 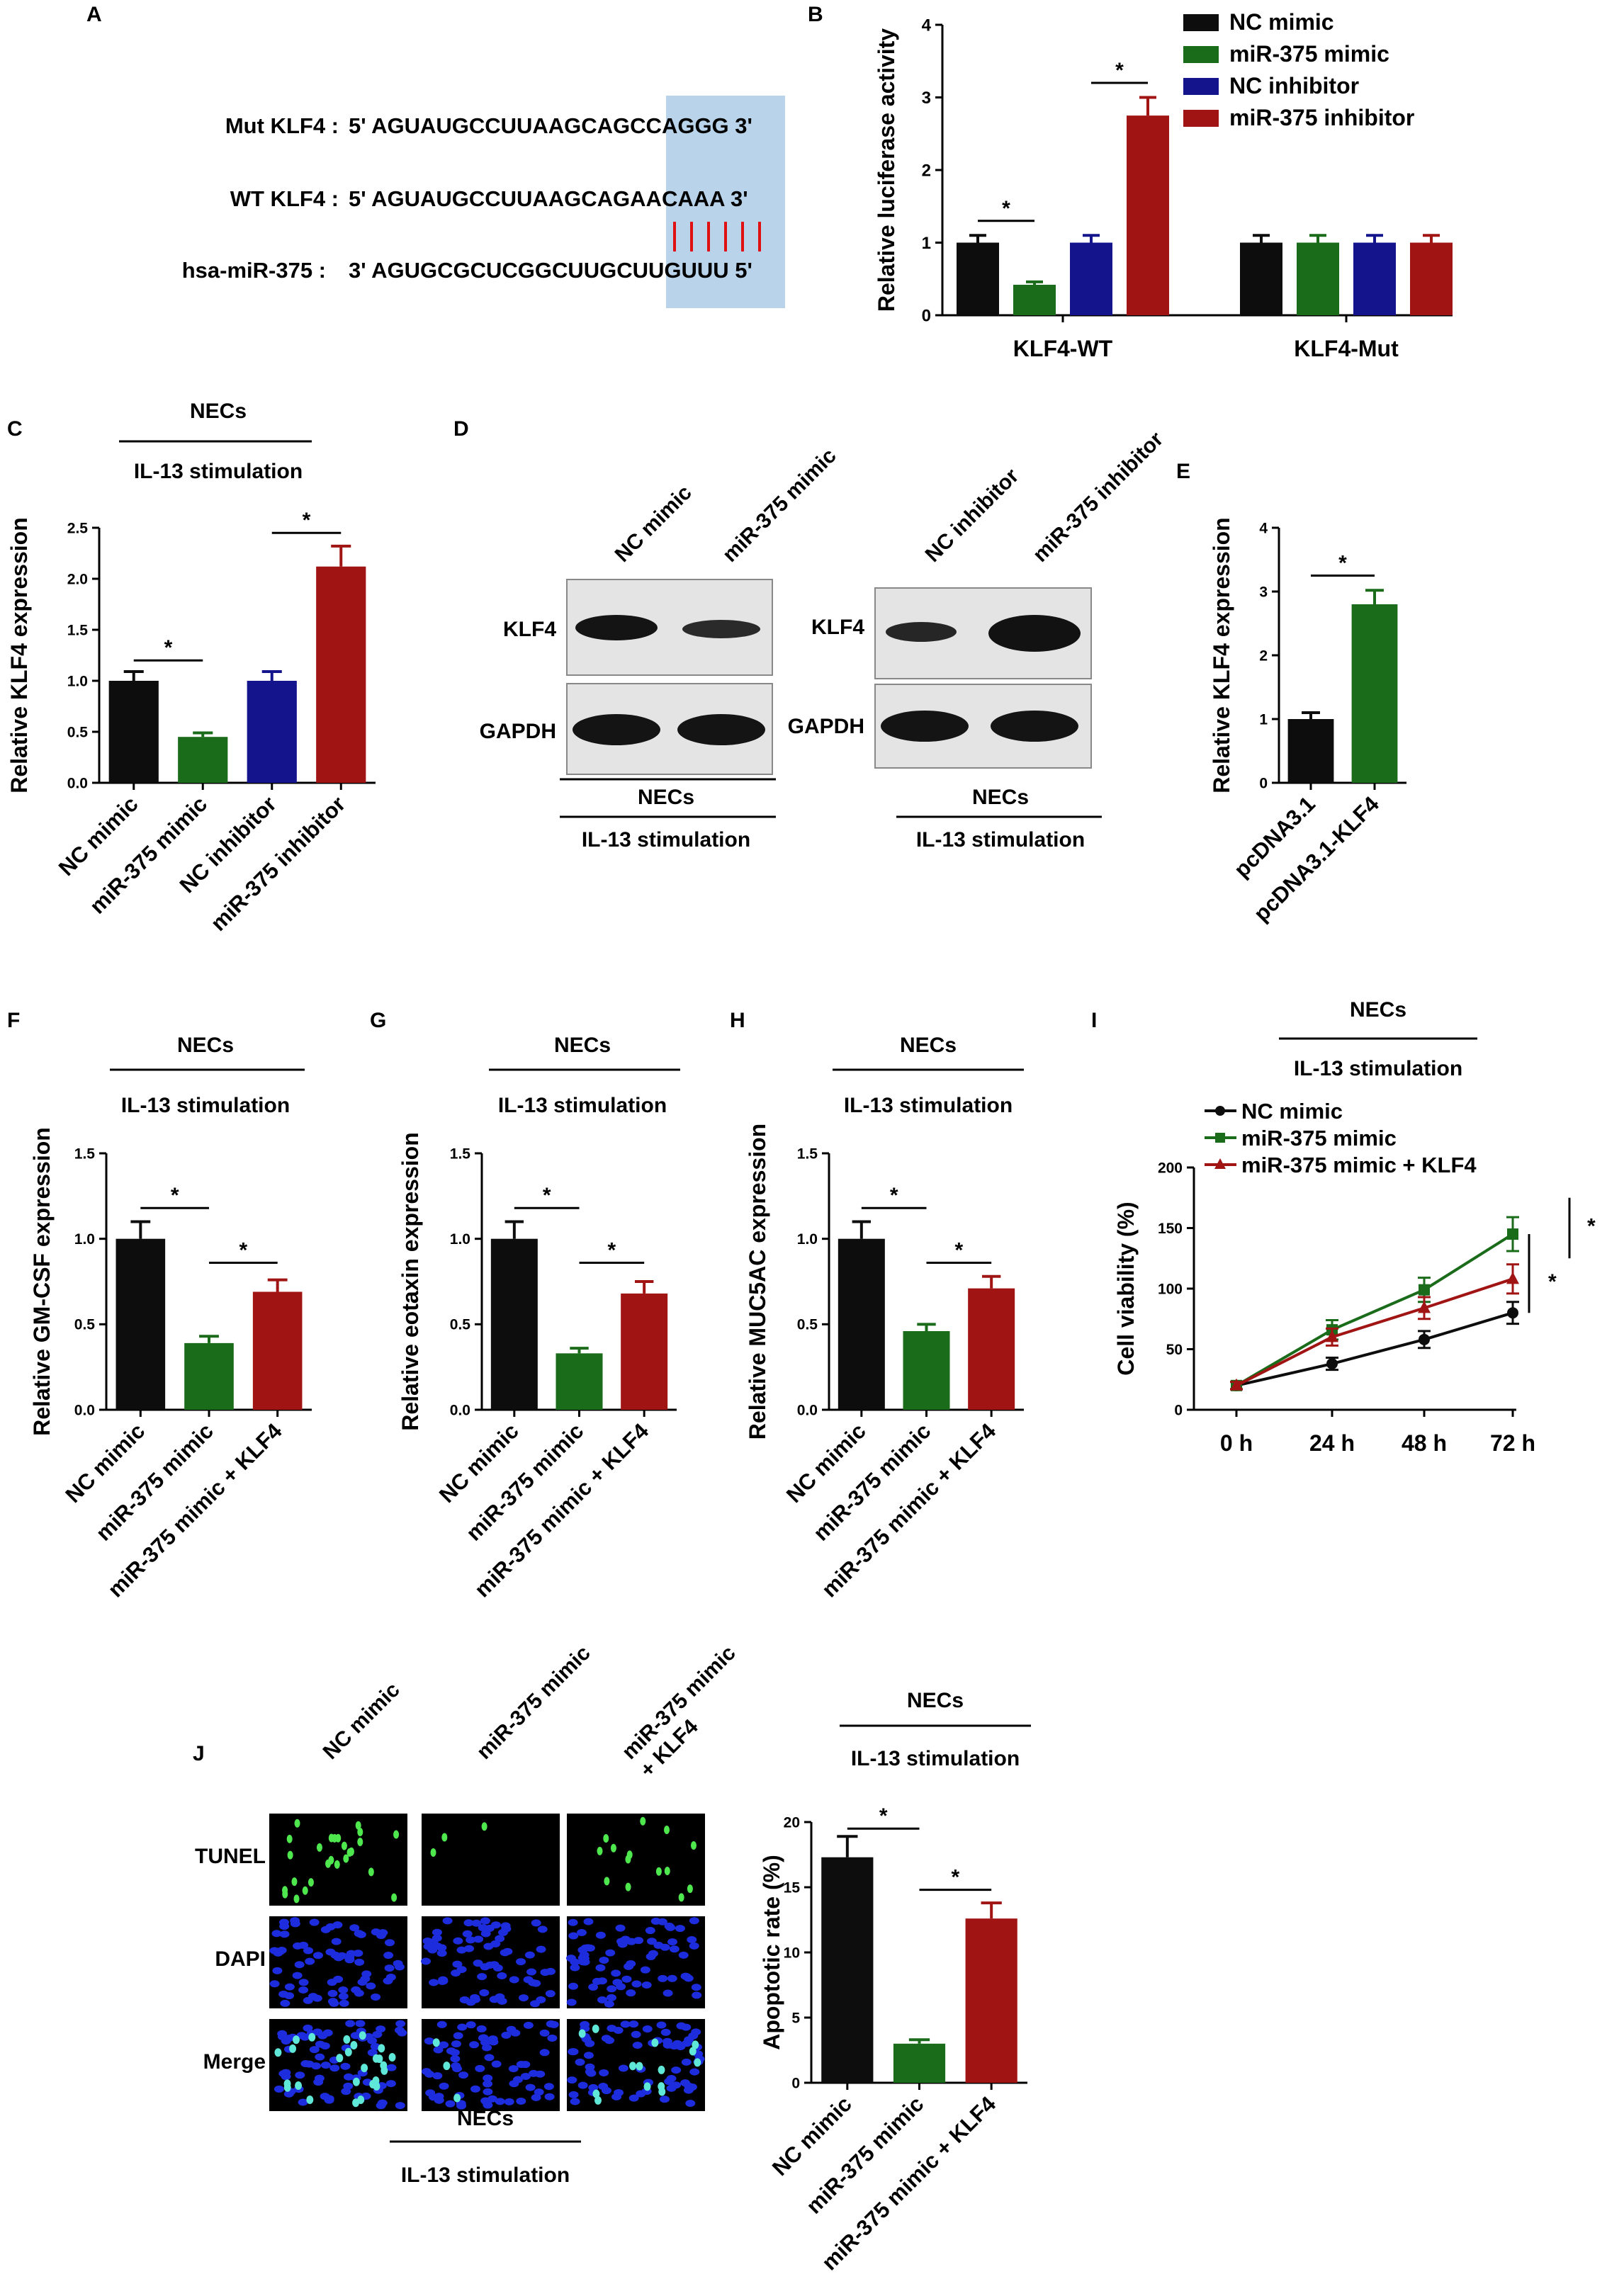 What do you see at coordinates (815, 14) in the screenshot?
I see `panel-letter-b: B` at bounding box center [815, 14].